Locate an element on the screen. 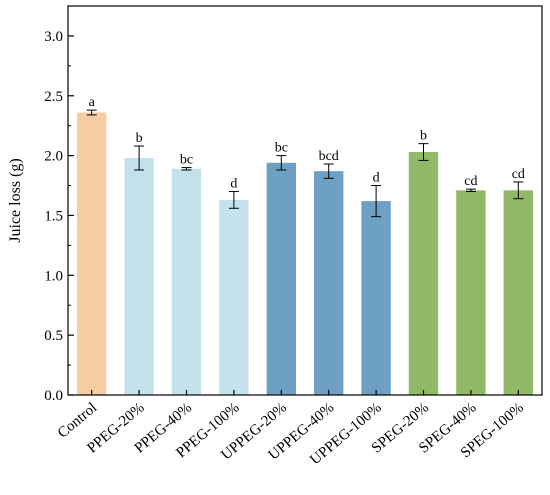  y-tick-label: 0.0 is located at coordinates (53, 396).